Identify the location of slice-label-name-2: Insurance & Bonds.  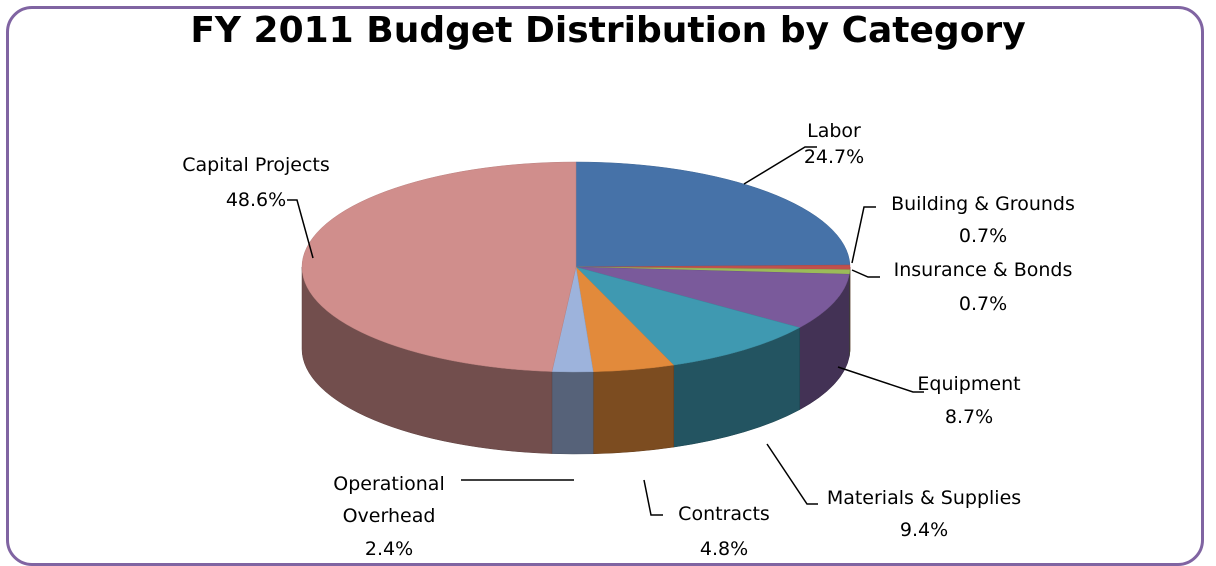
(983, 270).